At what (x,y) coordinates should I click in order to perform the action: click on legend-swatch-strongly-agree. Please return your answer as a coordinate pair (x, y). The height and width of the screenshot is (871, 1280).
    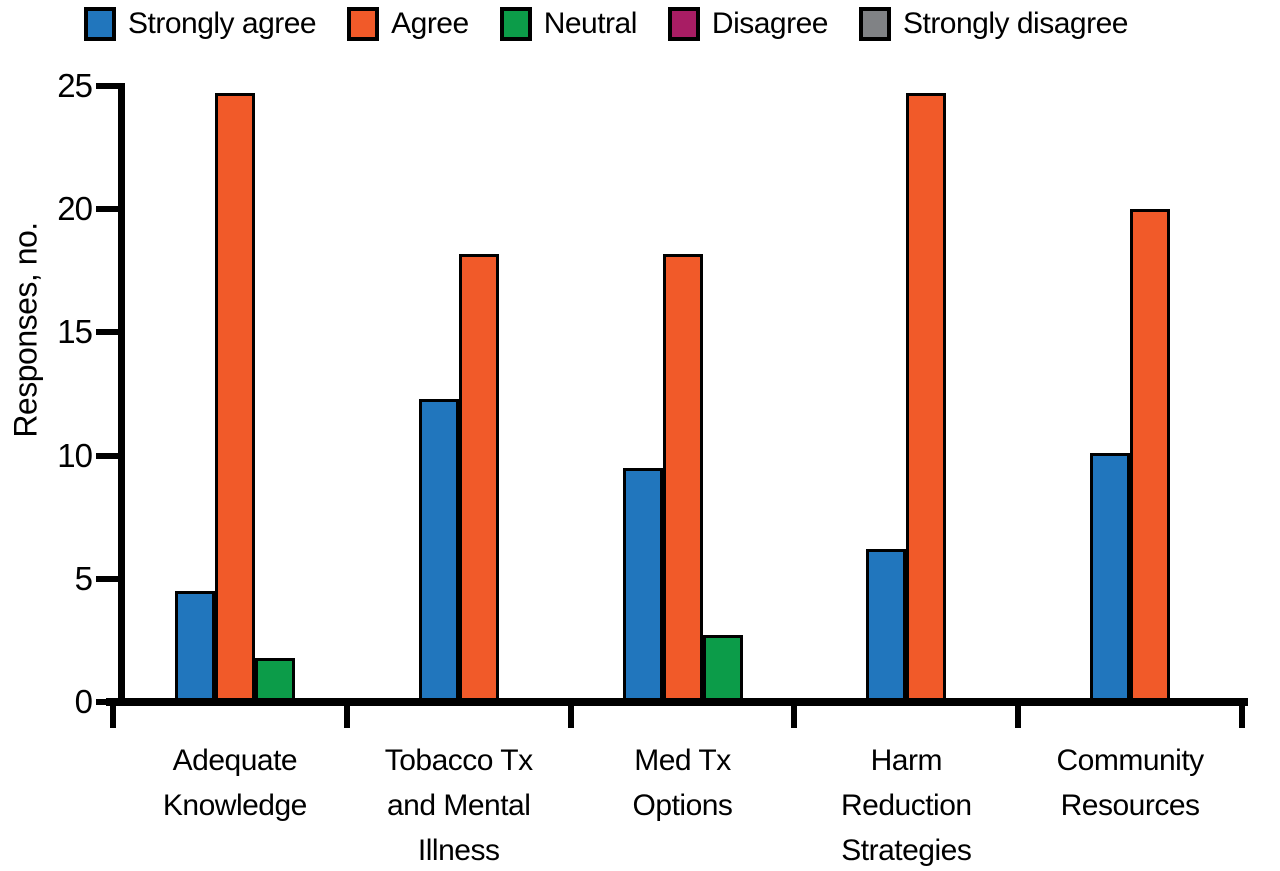
    Looking at the image, I should click on (100, 24).